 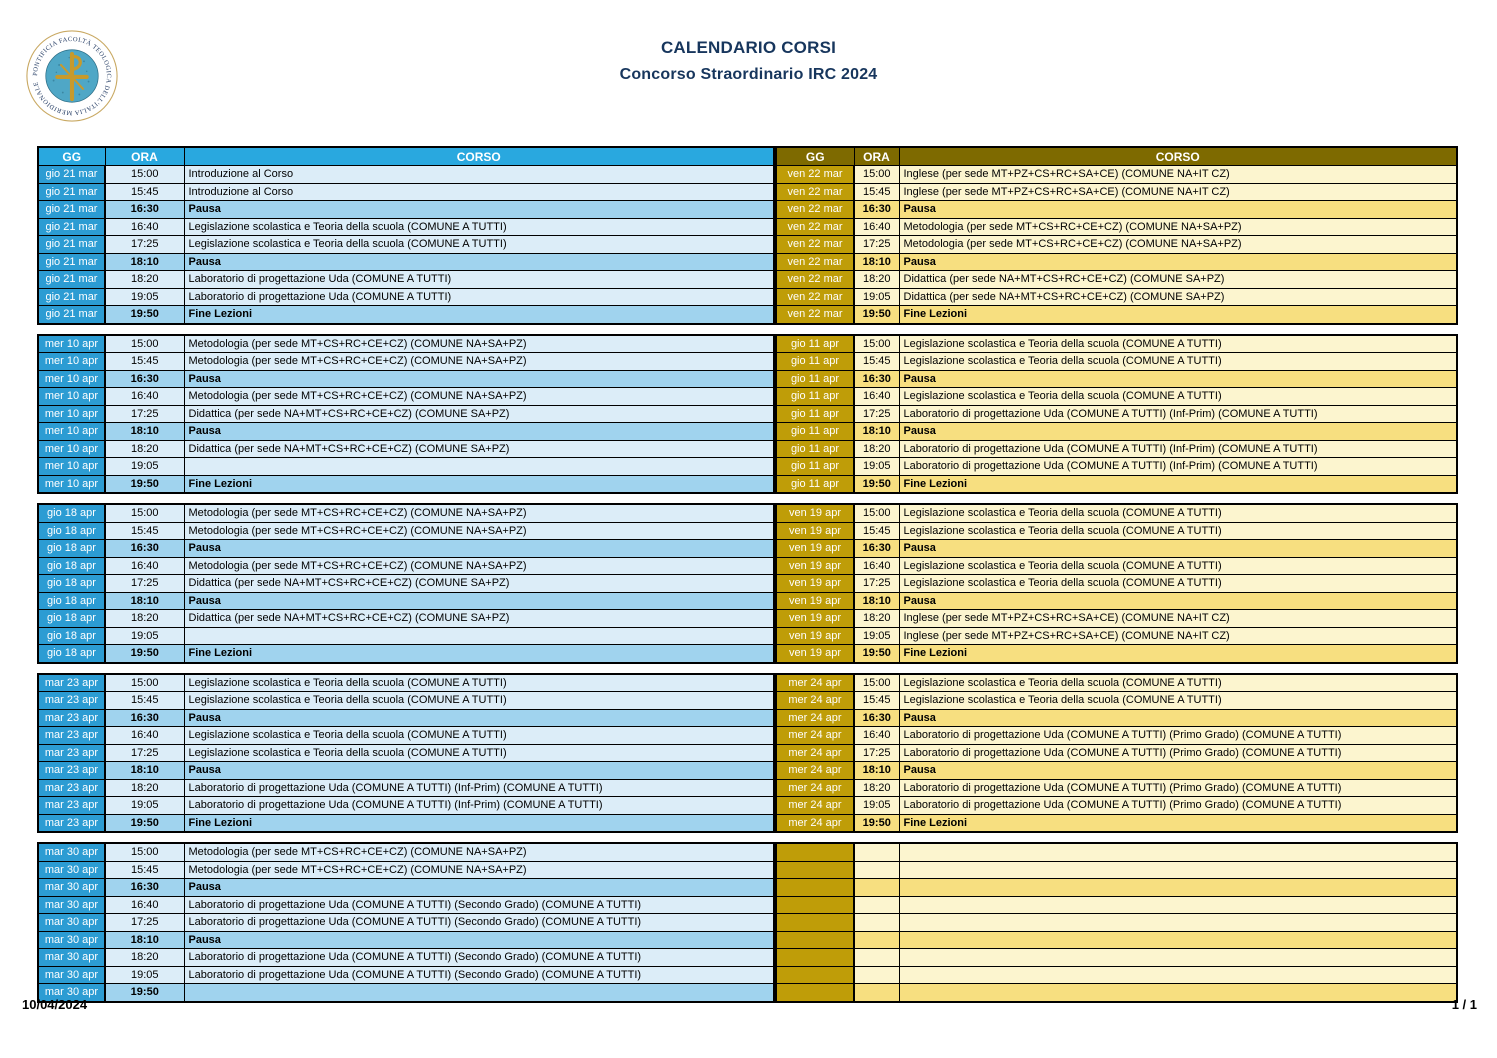 What do you see at coordinates (406, 992) in the screenshot?
I see `schedule-row: mar 30 apr 19:50` at bounding box center [406, 992].